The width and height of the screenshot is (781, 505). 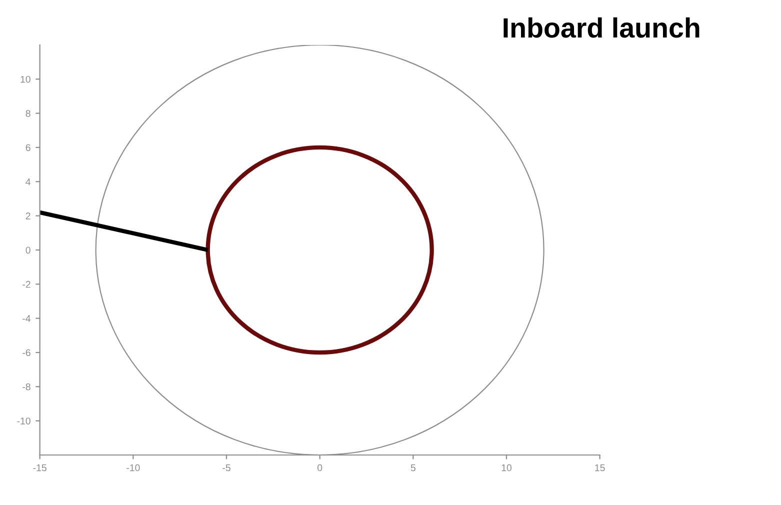 What do you see at coordinates (602, 27) in the screenshot?
I see `chart-title: Inboard launch` at bounding box center [602, 27].